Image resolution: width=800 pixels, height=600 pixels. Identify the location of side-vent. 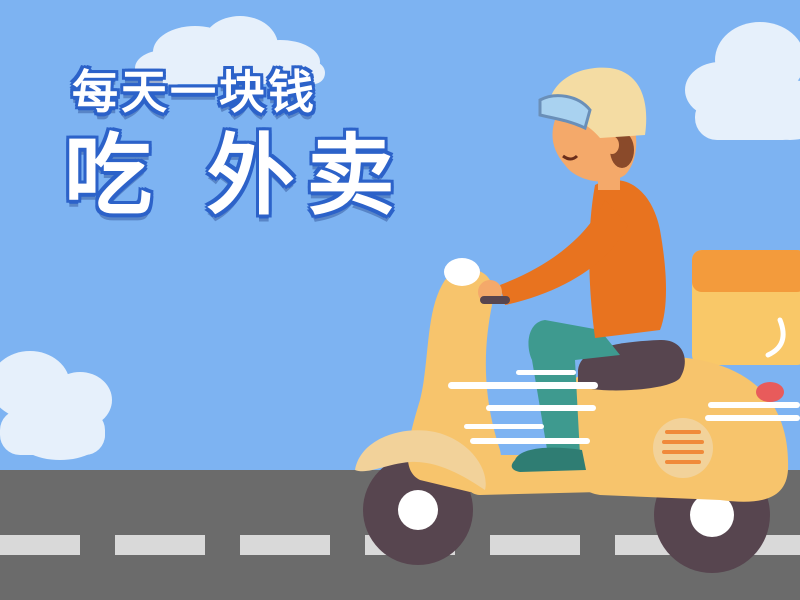
(683, 448).